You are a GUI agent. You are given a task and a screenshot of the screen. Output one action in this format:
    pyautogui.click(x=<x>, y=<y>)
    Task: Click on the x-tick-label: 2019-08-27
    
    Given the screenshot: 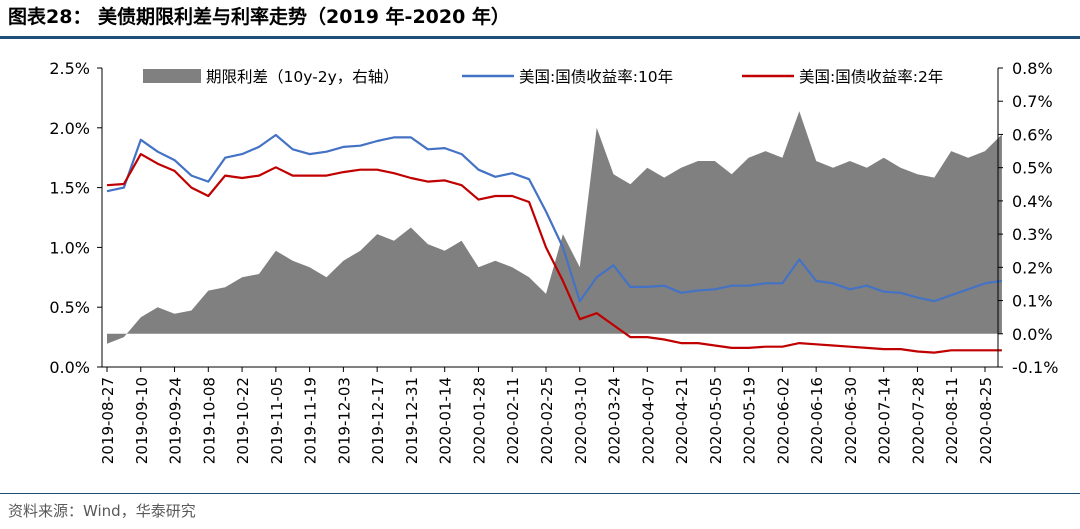 What is the action you would take?
    pyautogui.click(x=108, y=420)
    